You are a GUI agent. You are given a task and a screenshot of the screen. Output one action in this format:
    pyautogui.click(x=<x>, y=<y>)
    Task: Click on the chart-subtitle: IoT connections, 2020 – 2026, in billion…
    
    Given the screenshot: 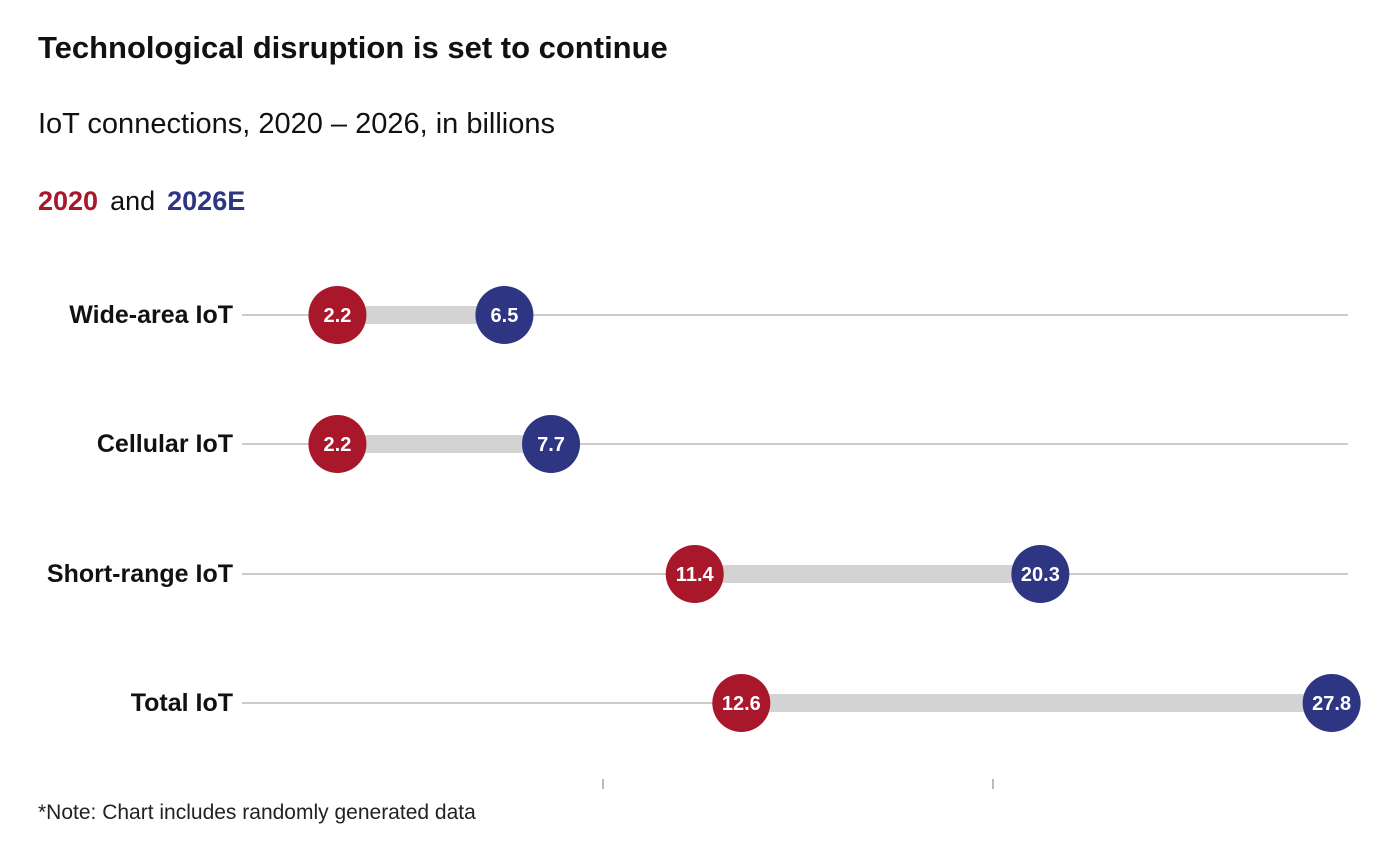 What is the action you would take?
    pyautogui.click(x=296, y=124)
    